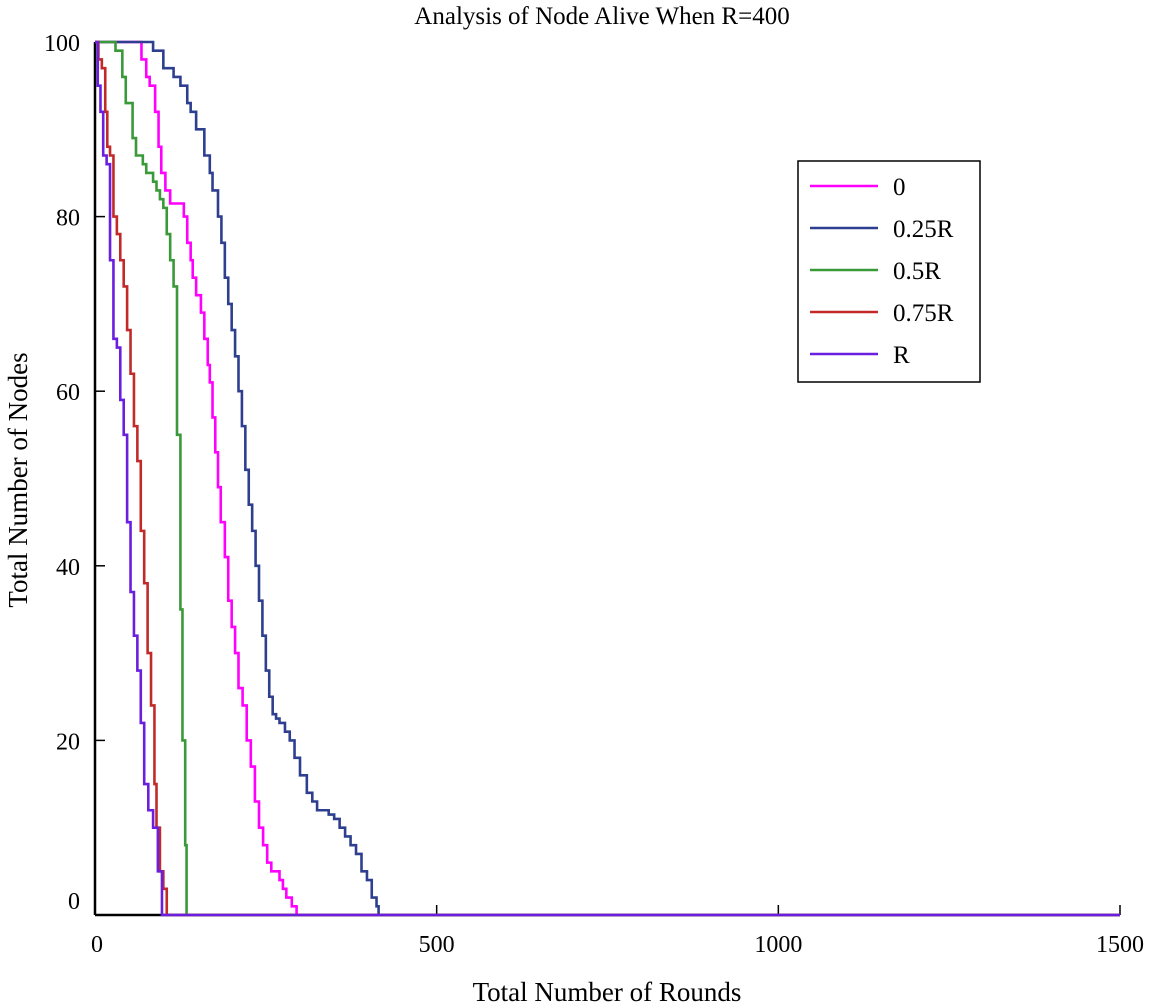 This screenshot has width=1155, height=1008. What do you see at coordinates (778, 945) in the screenshot?
I see `x-tick-label: 1000` at bounding box center [778, 945].